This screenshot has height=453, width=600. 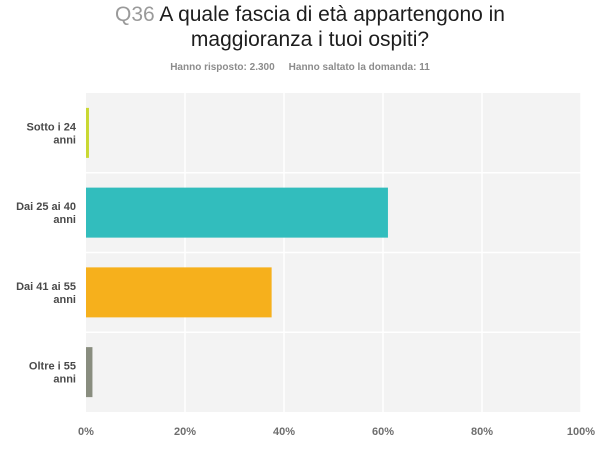 What do you see at coordinates (332, 14) in the screenshot?
I see `question-text-line1: A quale fascia di età appartengono in` at bounding box center [332, 14].